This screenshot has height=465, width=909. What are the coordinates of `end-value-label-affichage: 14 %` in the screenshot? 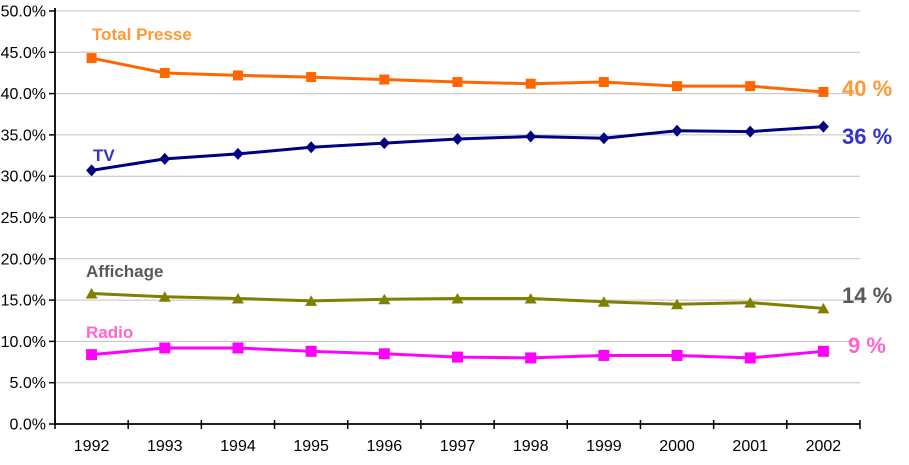 It's located at (867, 295).